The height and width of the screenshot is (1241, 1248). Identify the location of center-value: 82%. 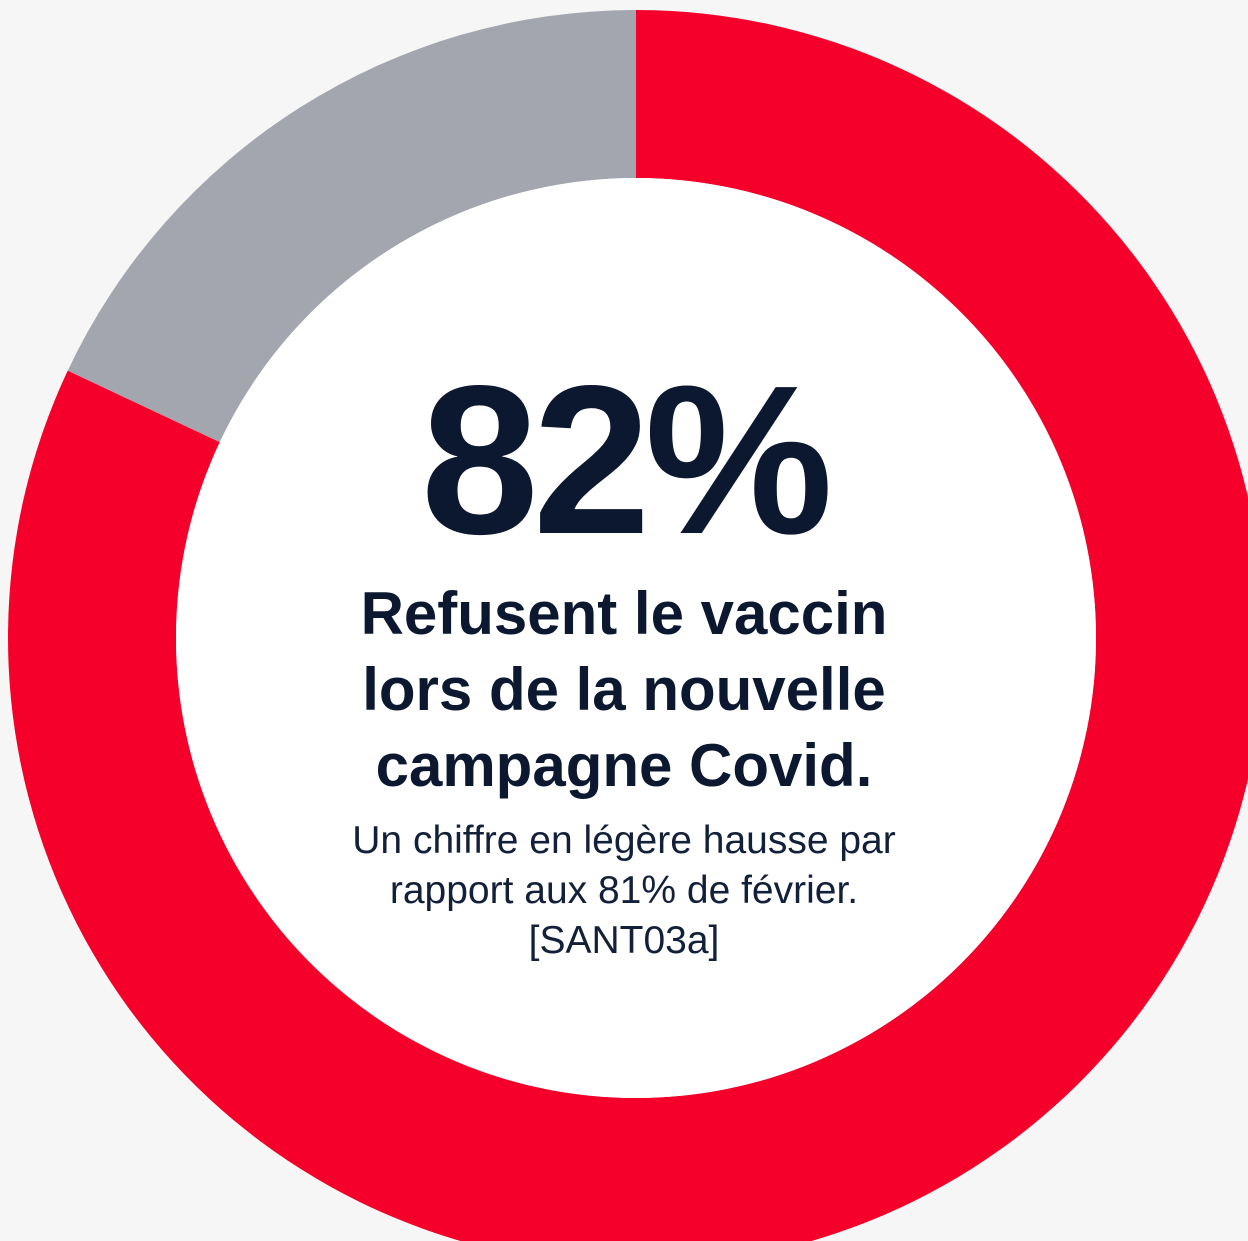
(626, 459).